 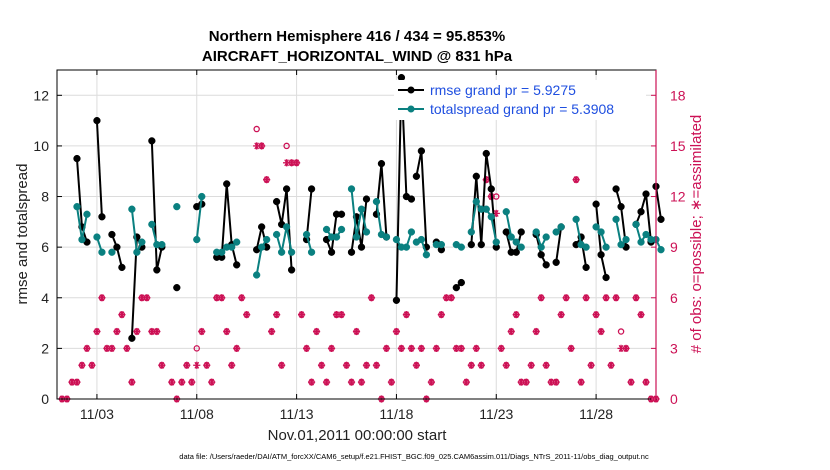 What do you see at coordinates (678, 95) in the screenshot?
I see `y-right-tick-label: 18` at bounding box center [678, 95].